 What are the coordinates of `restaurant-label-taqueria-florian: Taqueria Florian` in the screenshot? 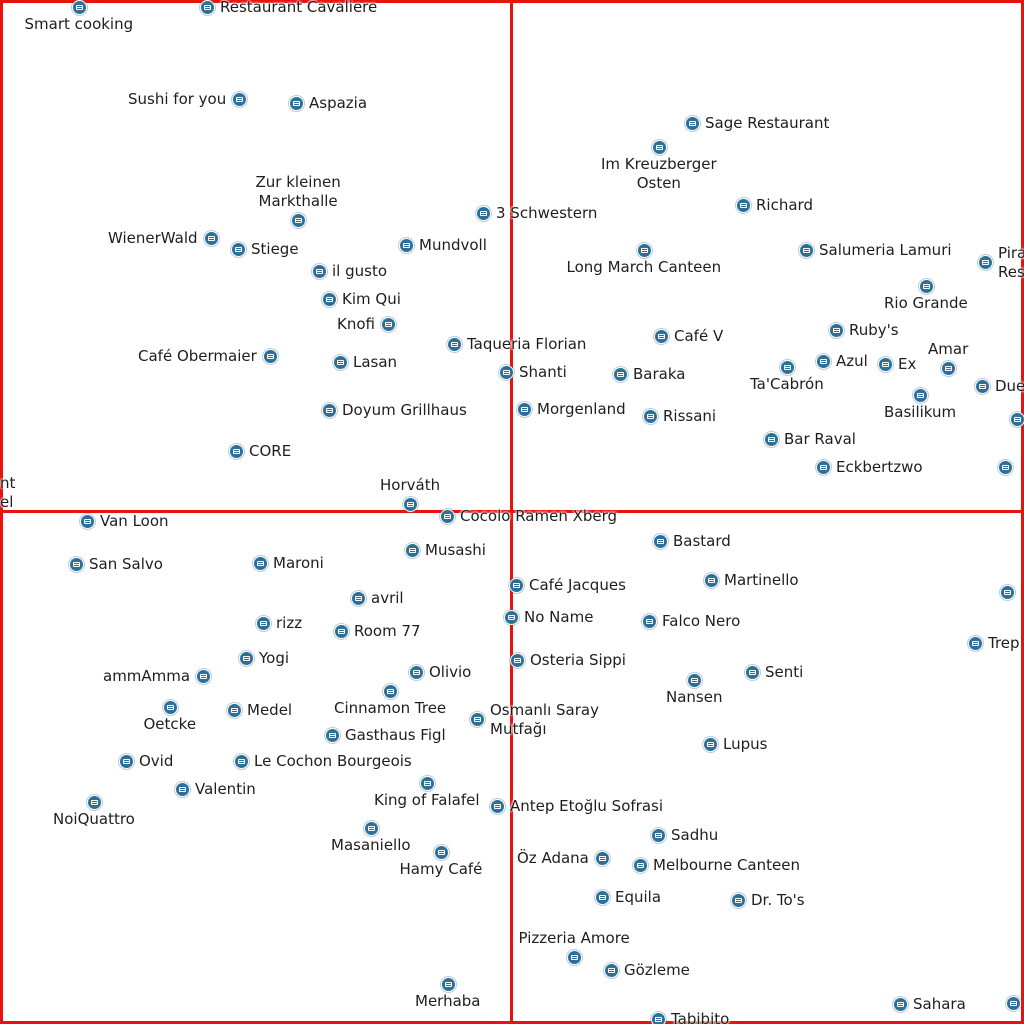 It's located at (527, 343).